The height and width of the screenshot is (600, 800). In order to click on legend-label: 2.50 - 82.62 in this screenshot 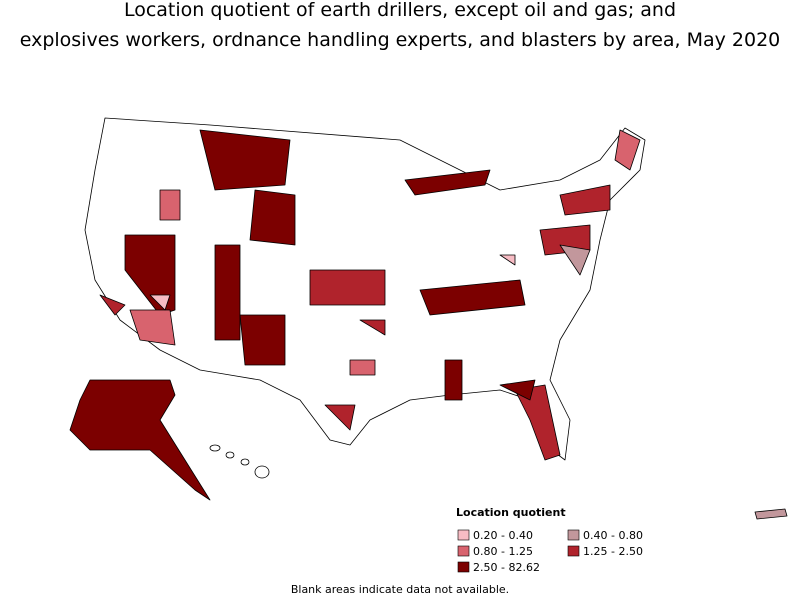, I will do `click(506, 567)`.